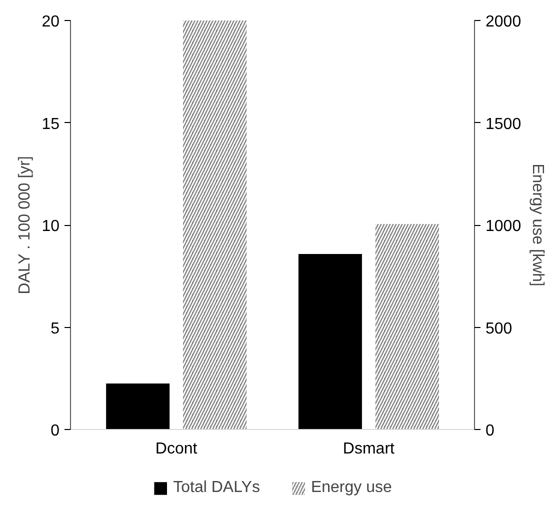  I want to click on y2-tick-label: 2000, so click(504, 22).